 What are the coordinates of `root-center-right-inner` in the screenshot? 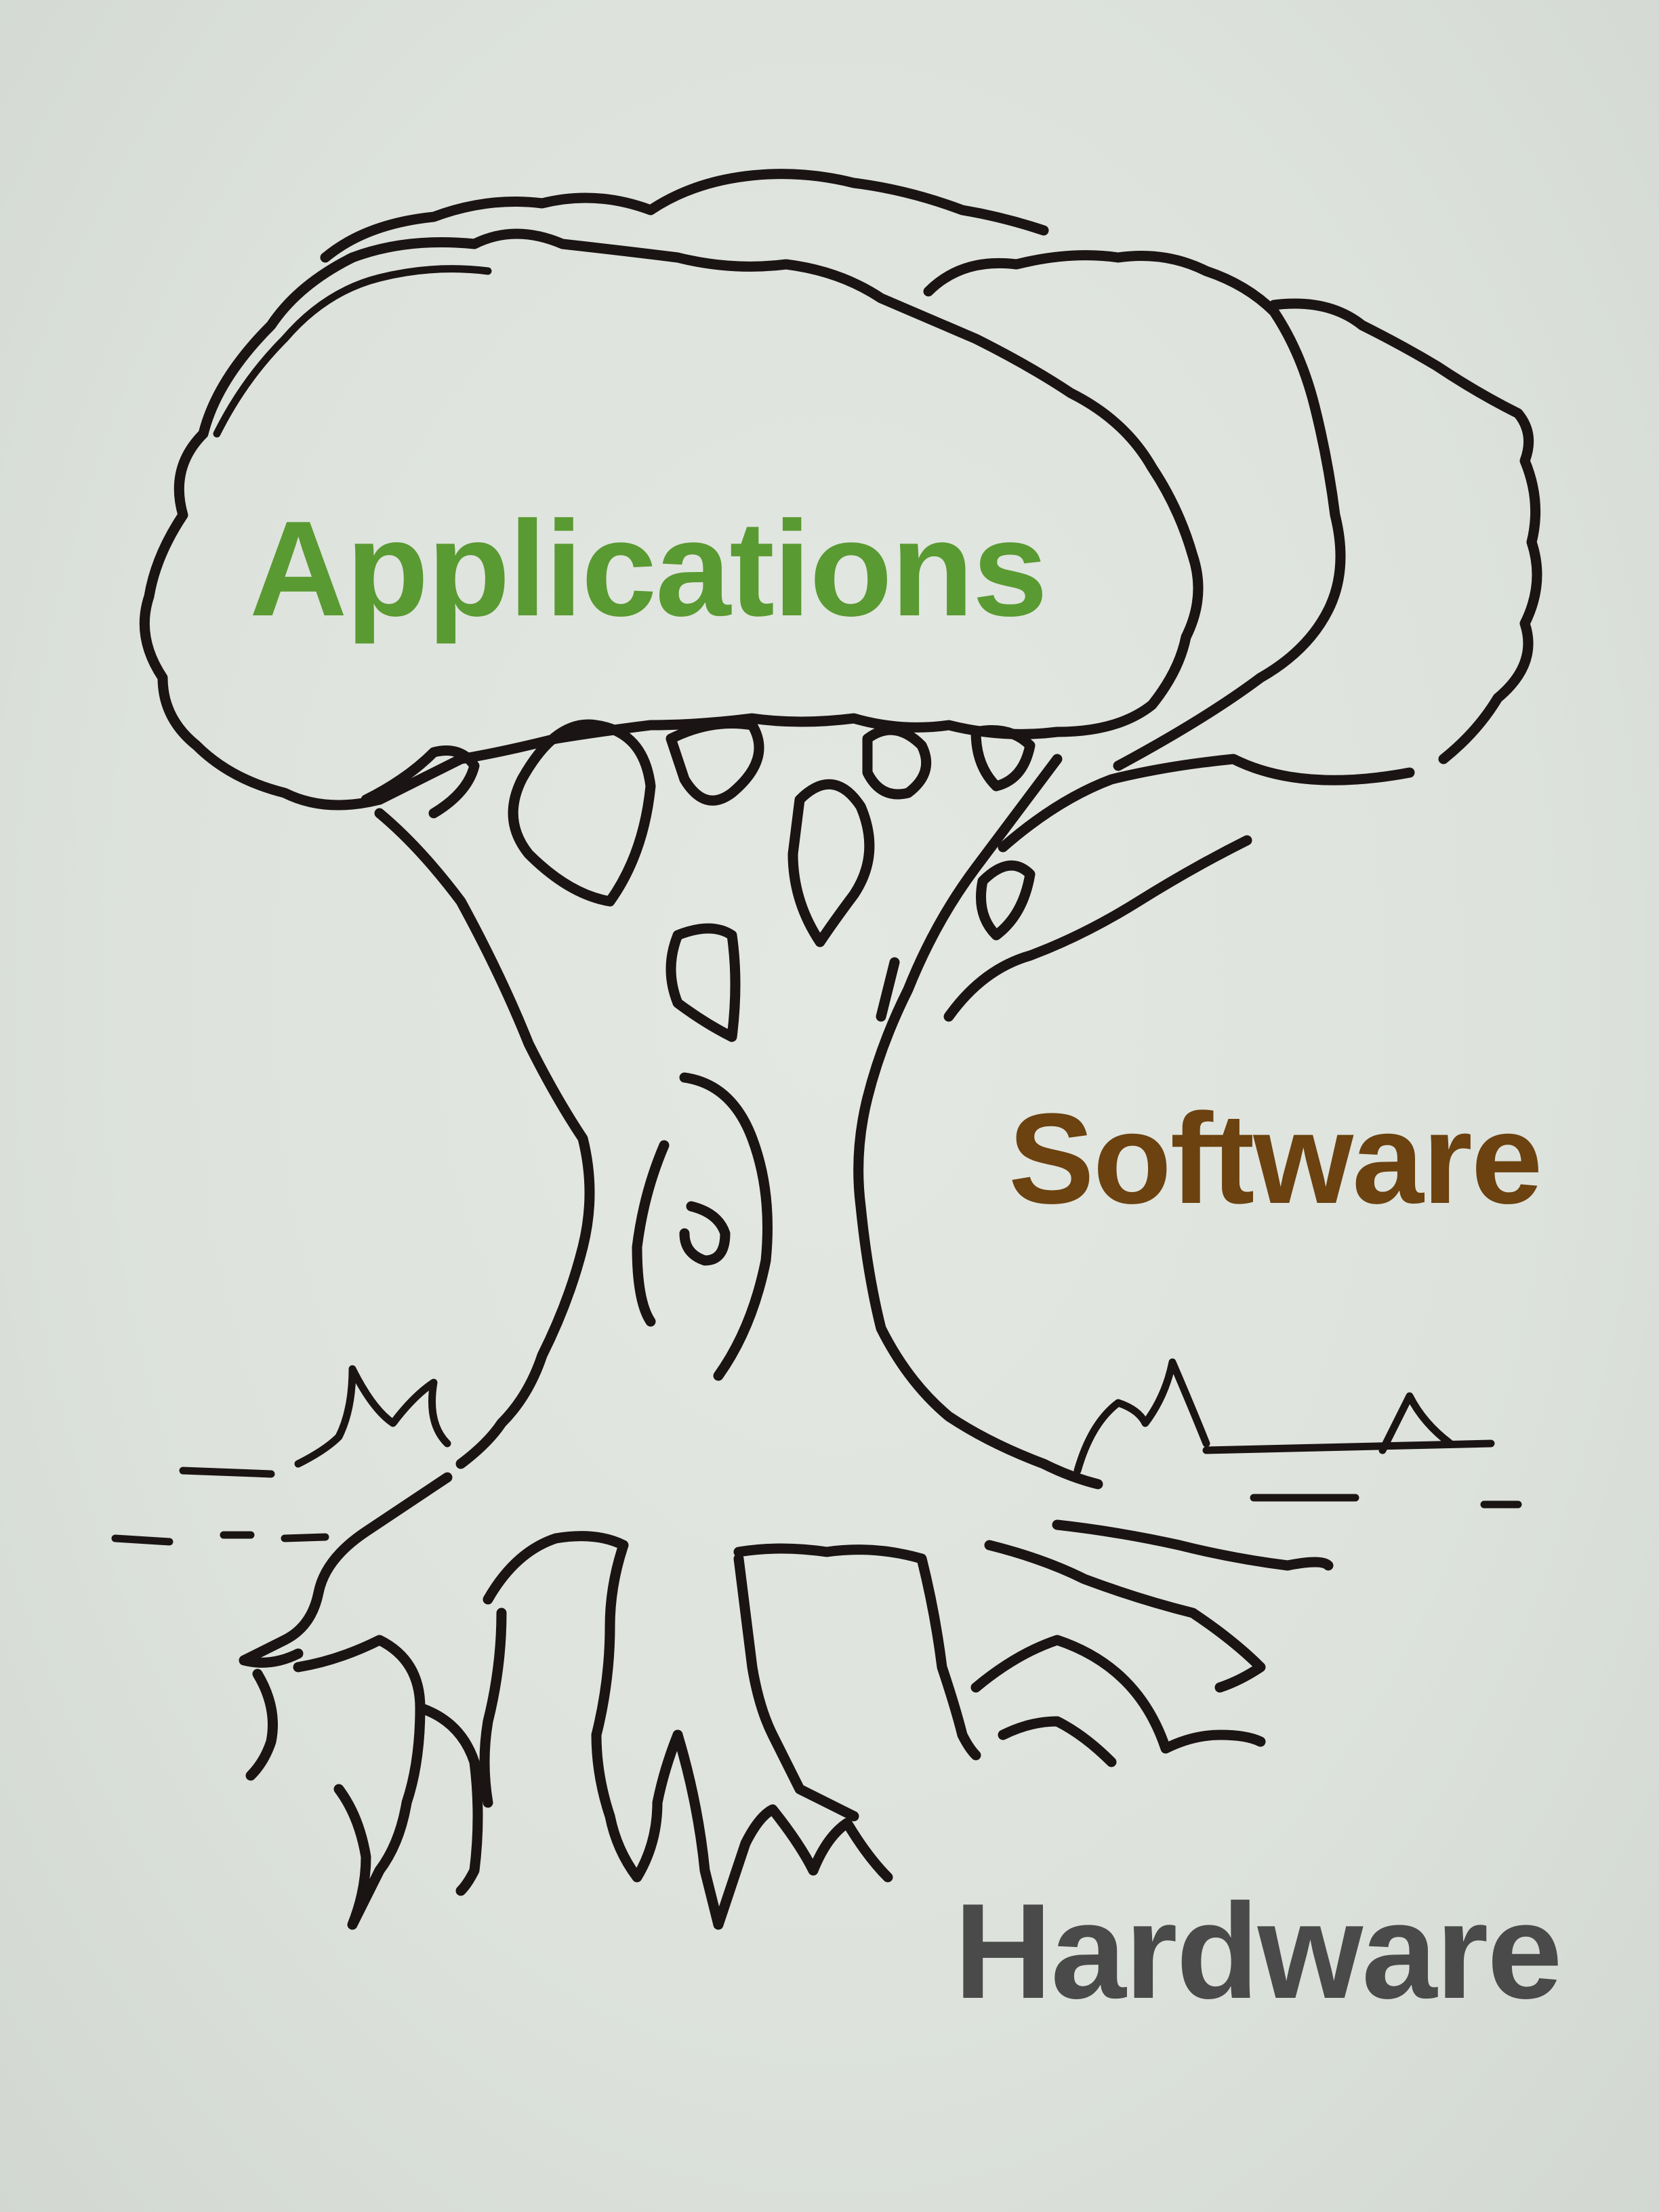 It's located at (796, 1687).